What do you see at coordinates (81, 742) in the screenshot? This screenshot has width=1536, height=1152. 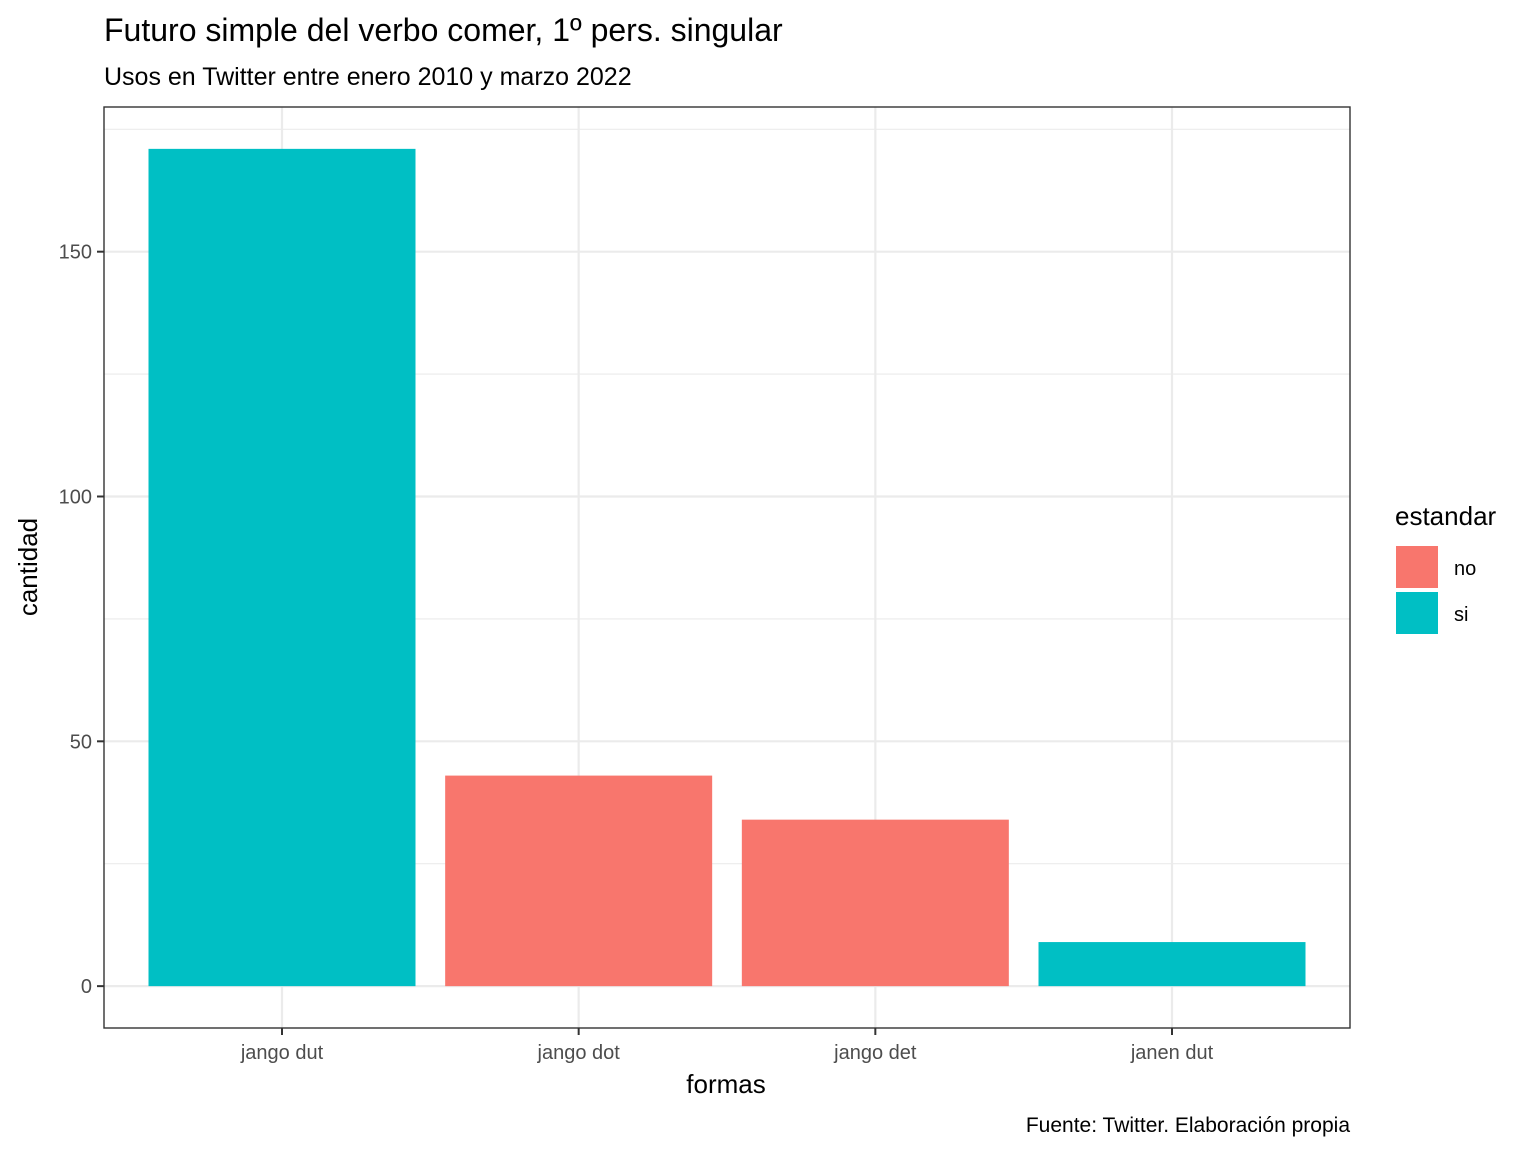 I see `y-tick-label: 50` at bounding box center [81, 742].